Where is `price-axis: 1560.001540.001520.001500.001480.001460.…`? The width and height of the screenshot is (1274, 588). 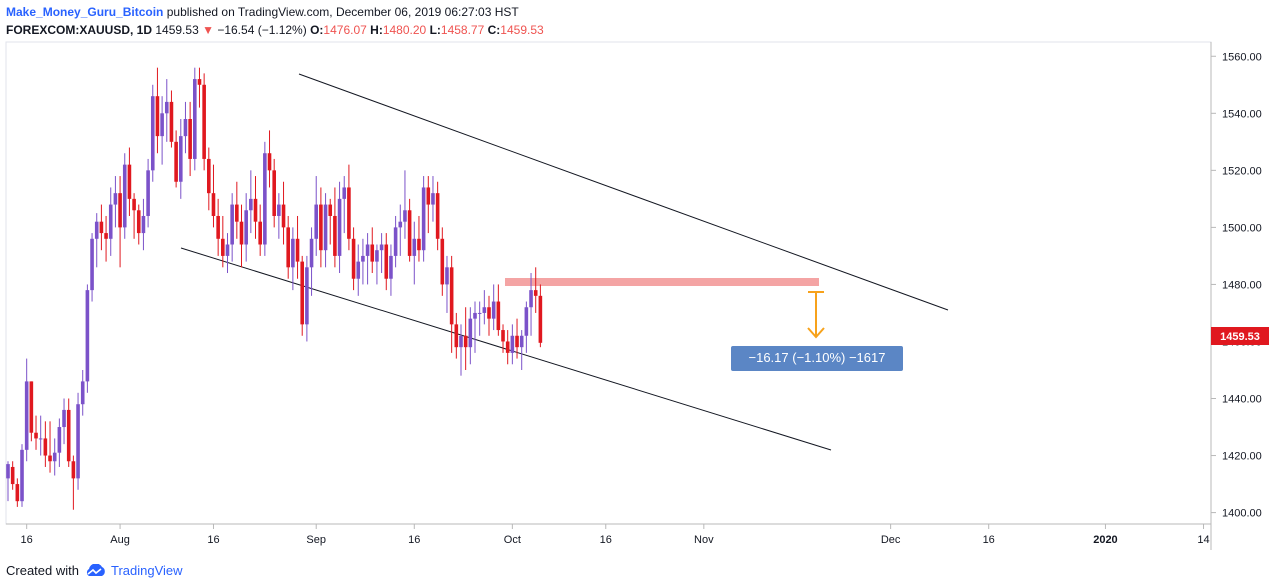
price-axis: 1560.001540.001520.001500.001480.001460.… is located at coordinates (1236, 285).